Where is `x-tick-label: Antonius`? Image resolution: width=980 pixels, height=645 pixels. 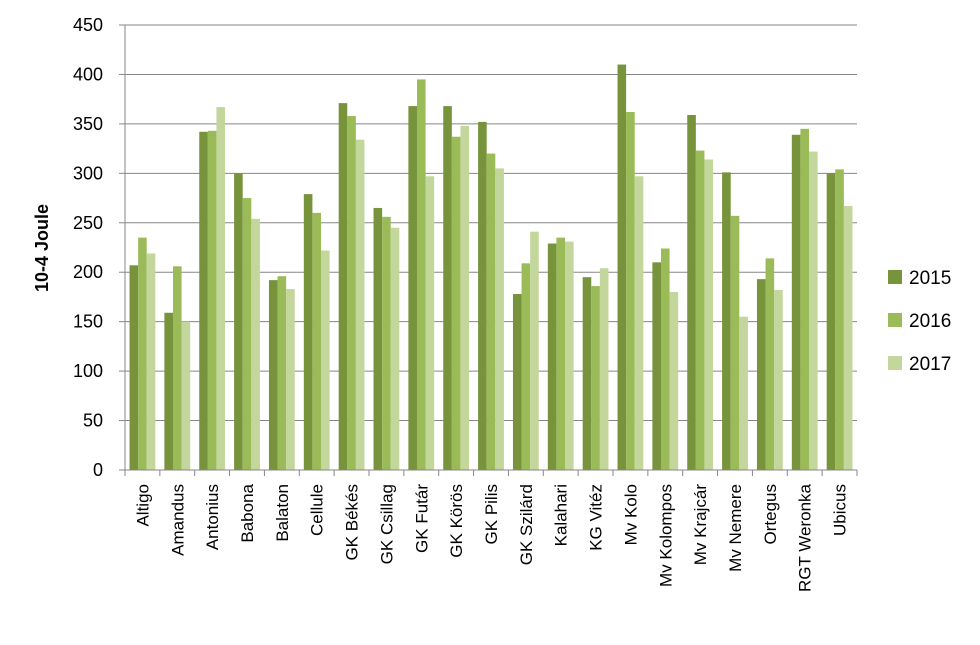
x-tick-label: Antonius is located at coordinates (212, 517).